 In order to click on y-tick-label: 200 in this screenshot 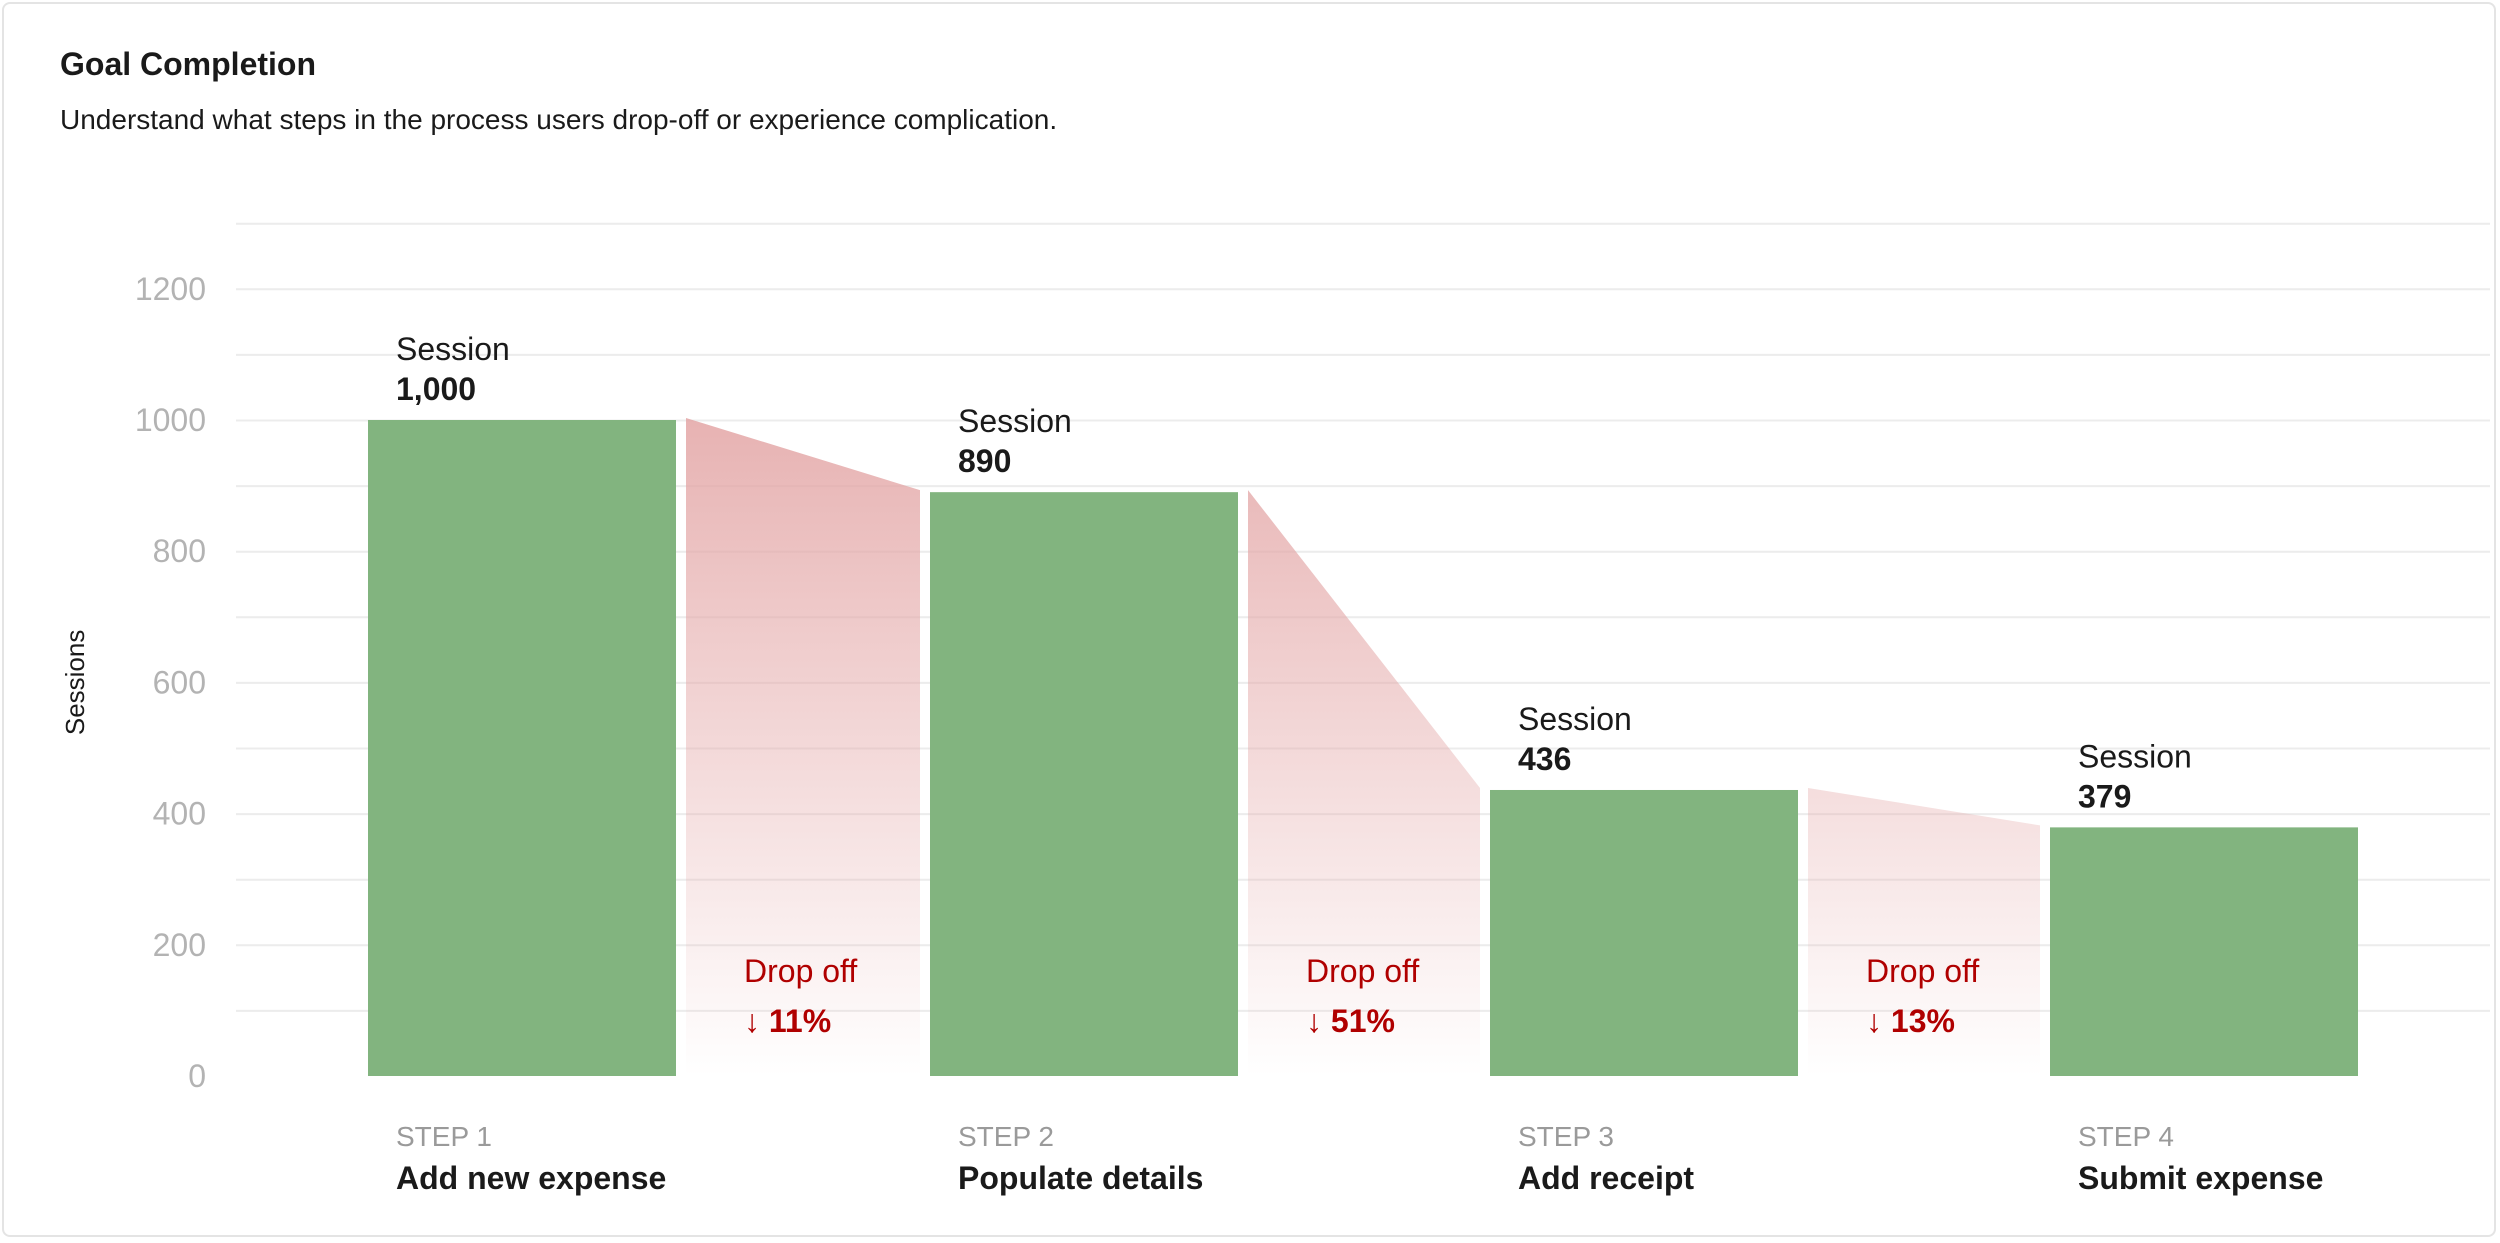, I will do `click(179, 945)`.